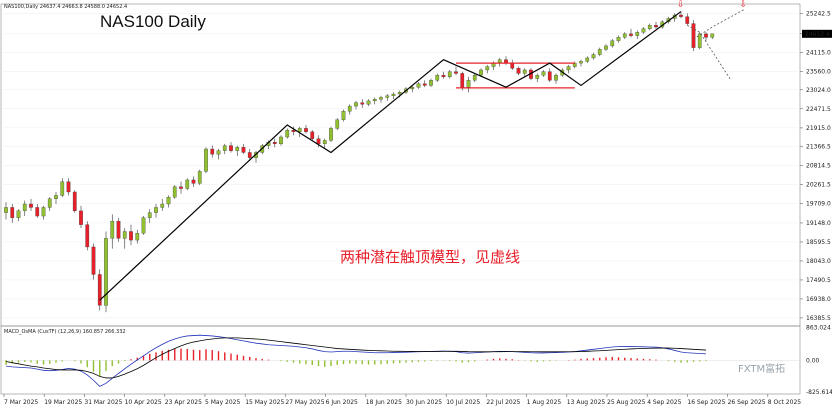 The width and height of the screenshot is (832, 408). What do you see at coordinates (626, 402) in the screenshot?
I see `time-tick-label: 25 Aug 2025` at bounding box center [626, 402].